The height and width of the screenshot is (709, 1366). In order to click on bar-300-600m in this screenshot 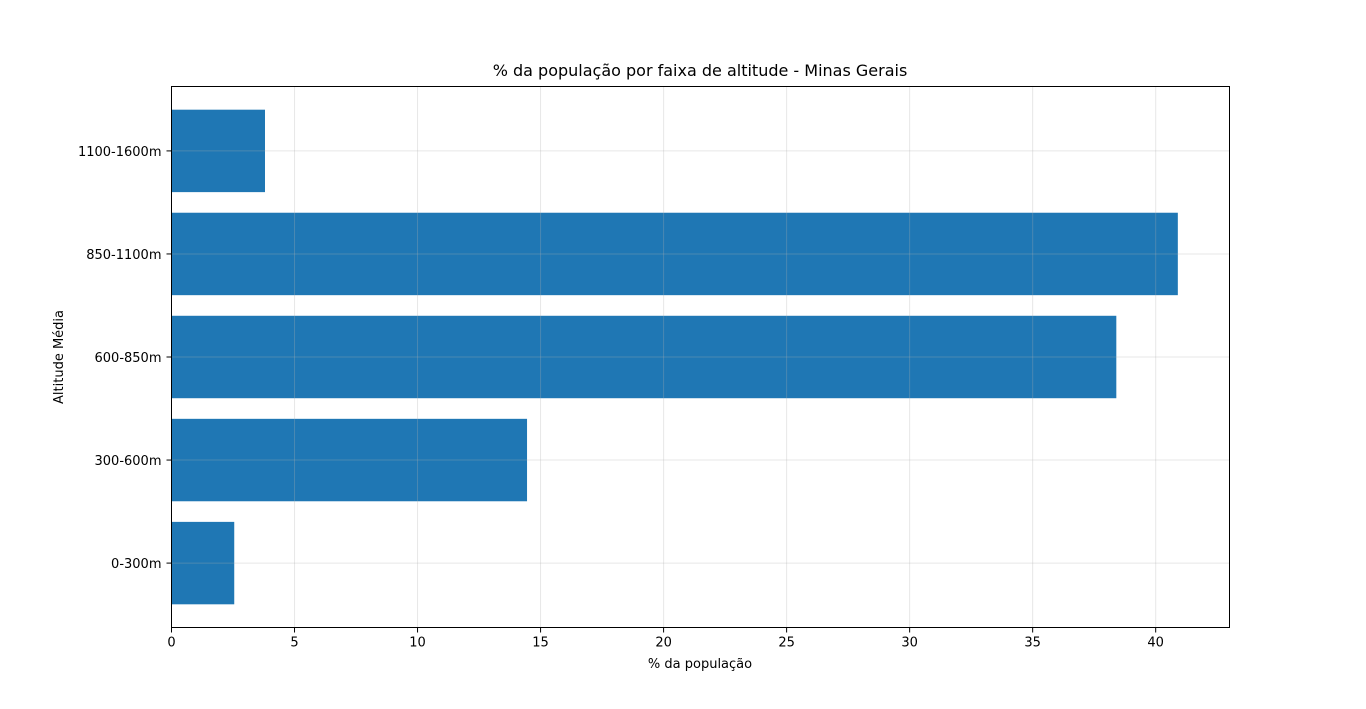, I will do `click(349, 460)`.